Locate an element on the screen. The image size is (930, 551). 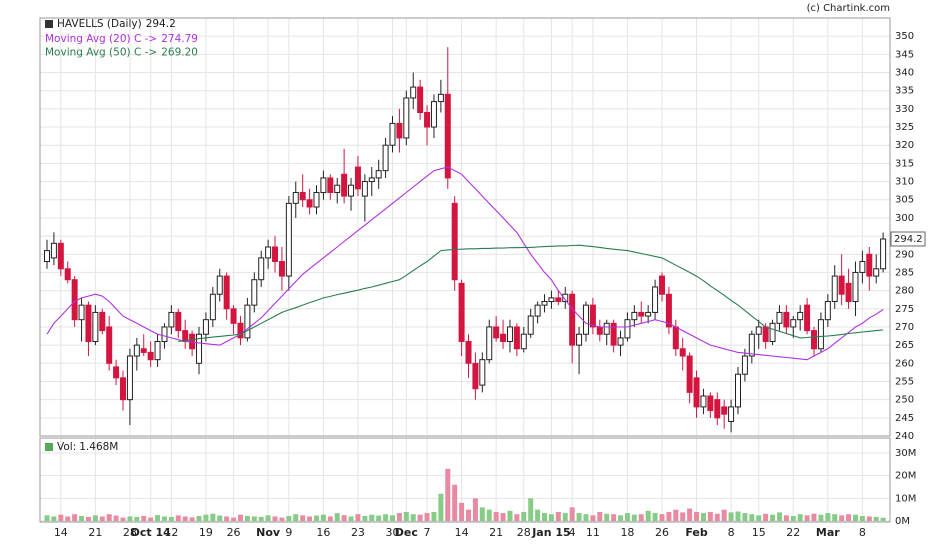
y-tick-label: 260 is located at coordinates (904, 363).